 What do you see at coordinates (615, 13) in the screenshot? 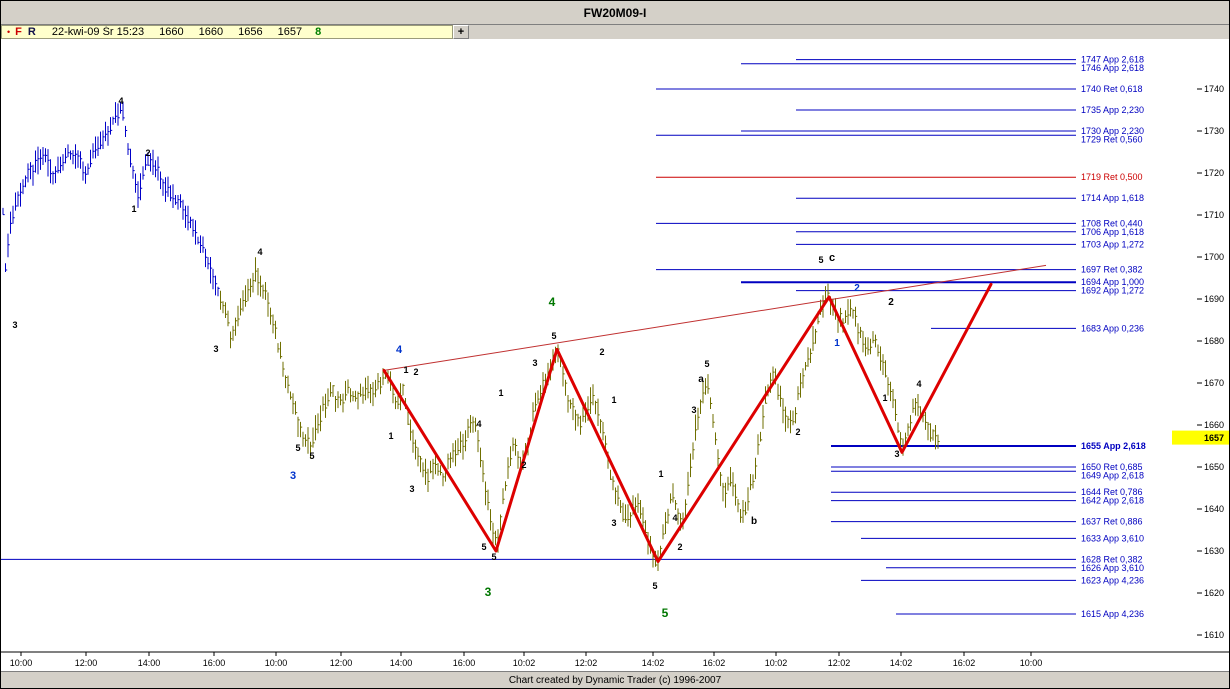
I see `window-titlebar: FW20M09-I` at bounding box center [615, 13].